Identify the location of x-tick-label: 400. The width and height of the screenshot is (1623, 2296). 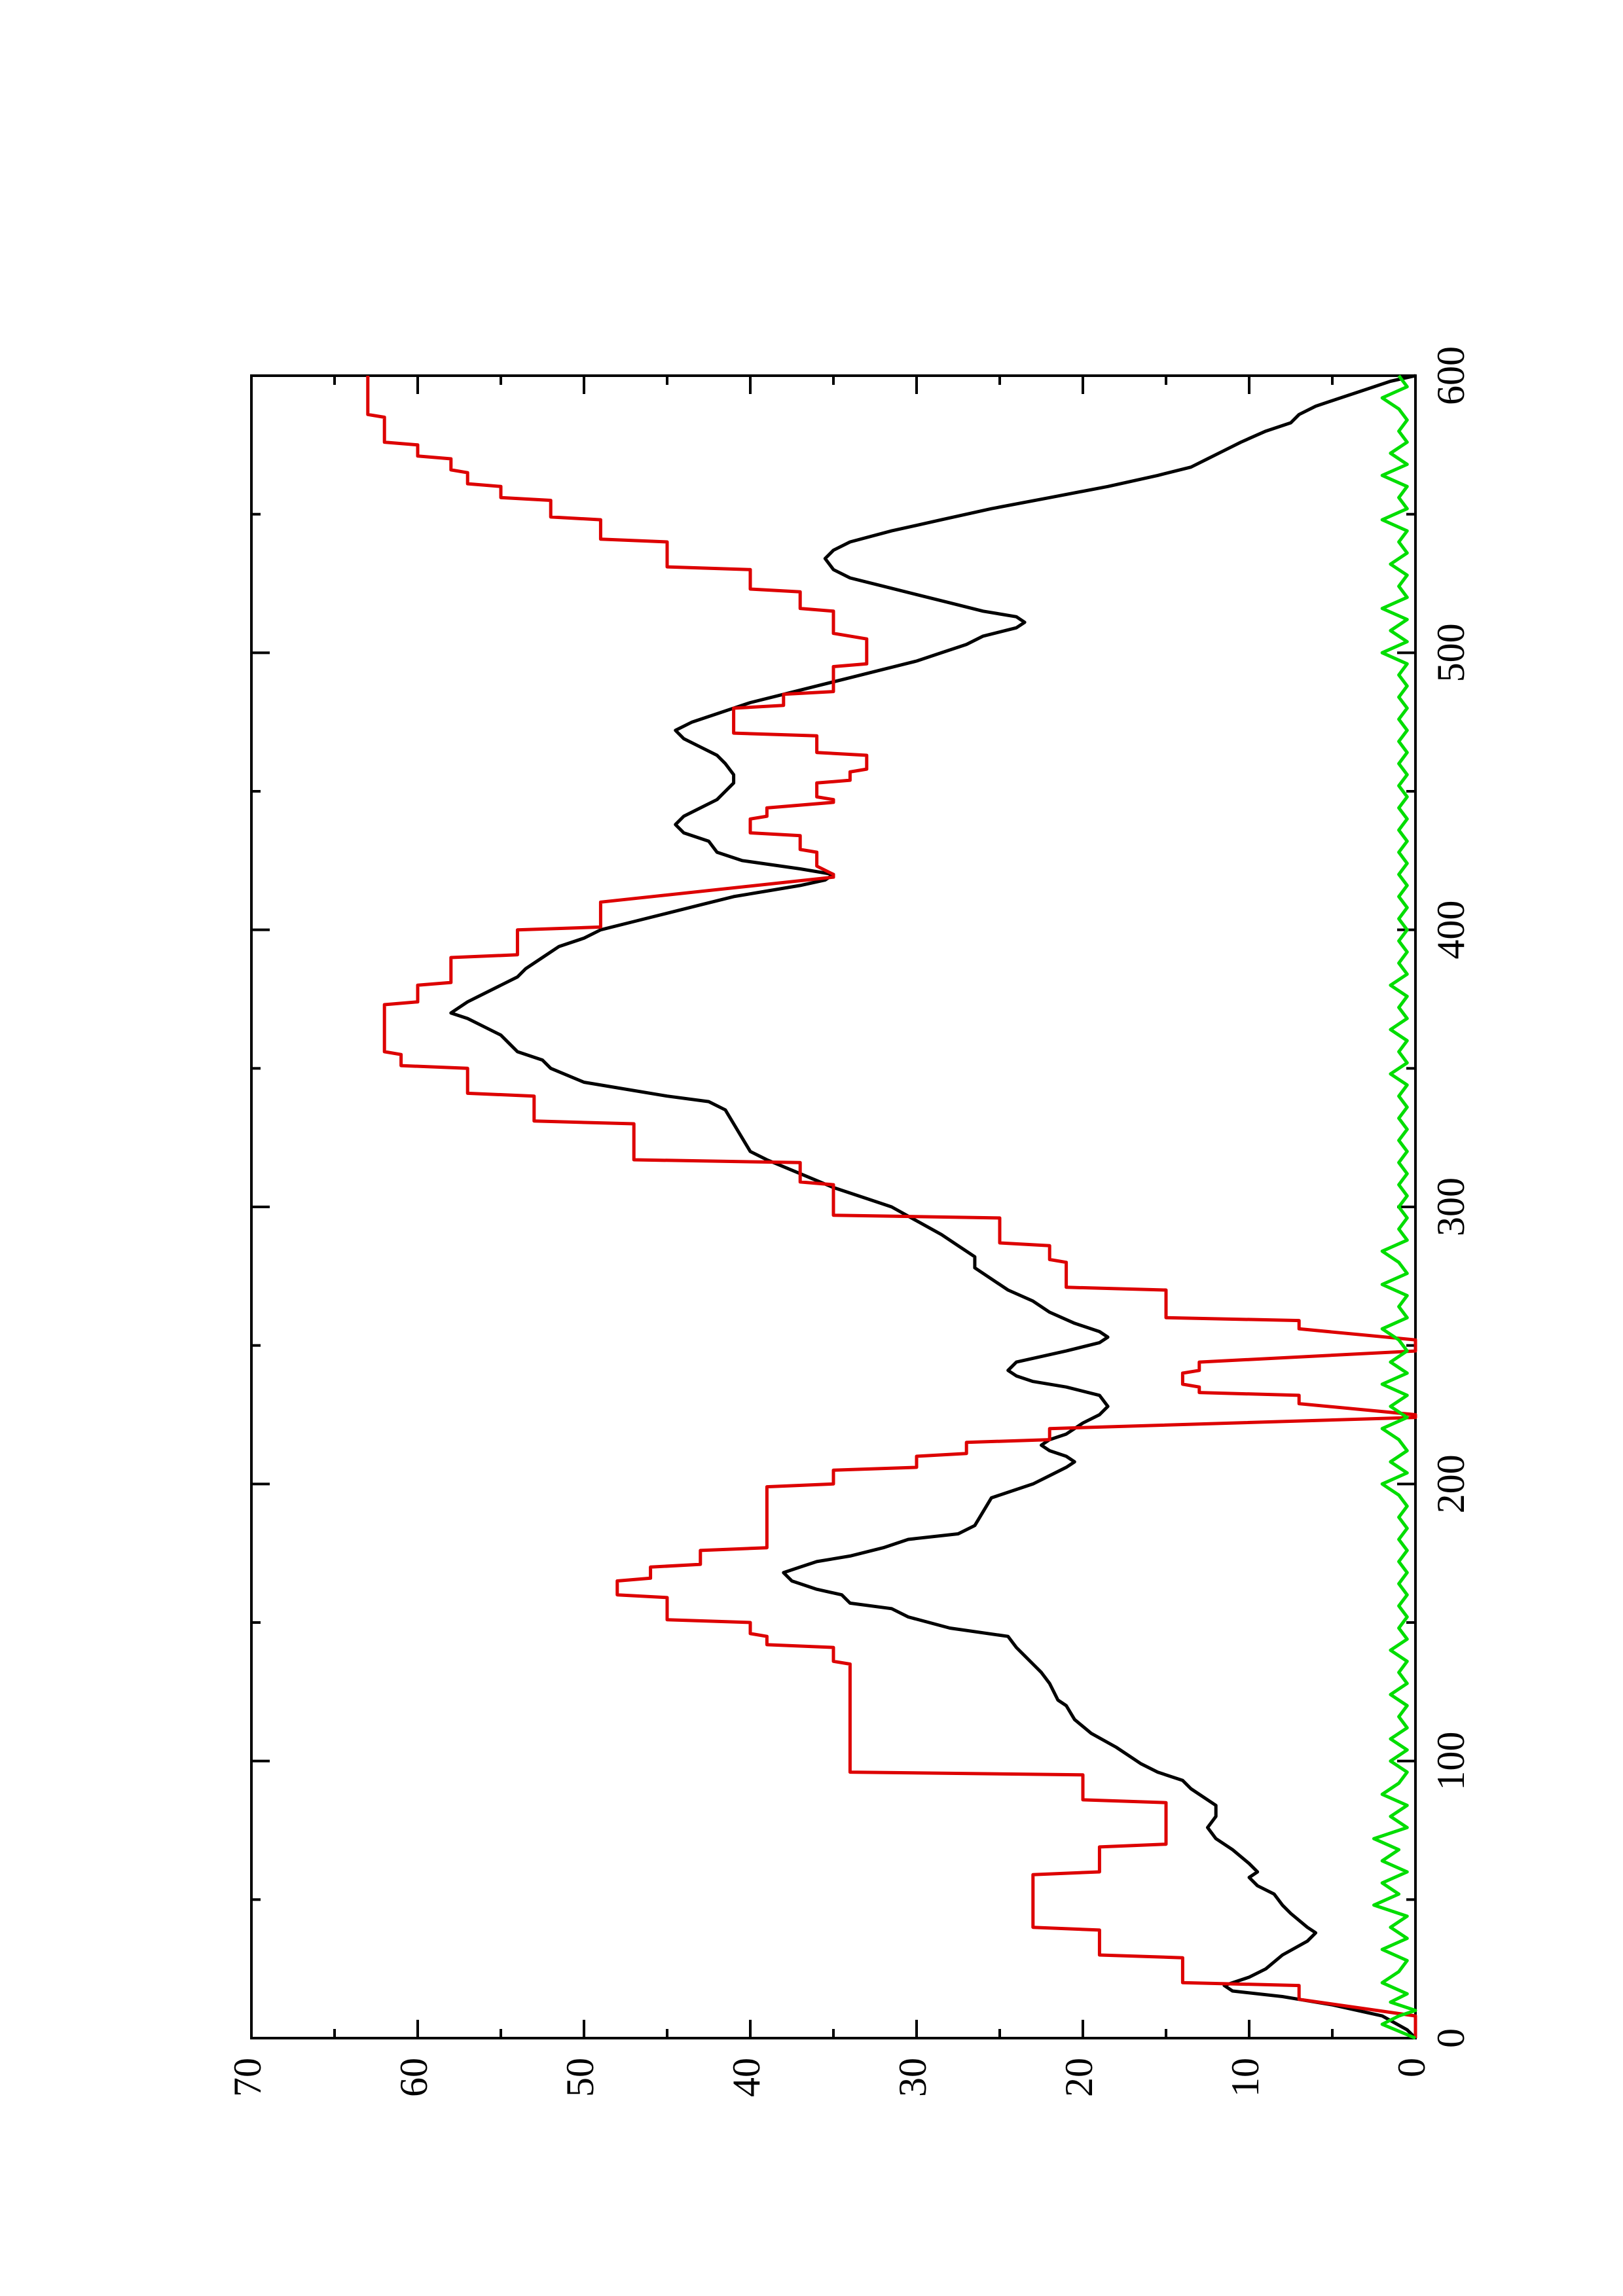
(1450, 930).